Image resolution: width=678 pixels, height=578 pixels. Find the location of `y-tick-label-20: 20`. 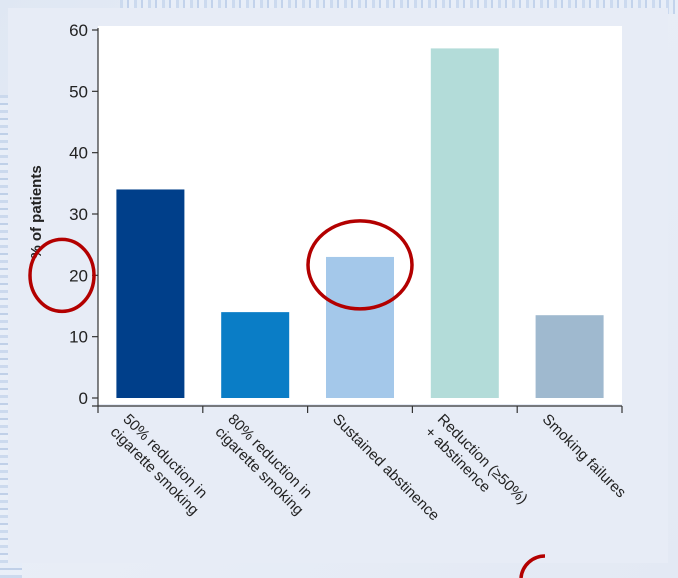

y-tick-label-20: 20 is located at coordinates (78, 275).